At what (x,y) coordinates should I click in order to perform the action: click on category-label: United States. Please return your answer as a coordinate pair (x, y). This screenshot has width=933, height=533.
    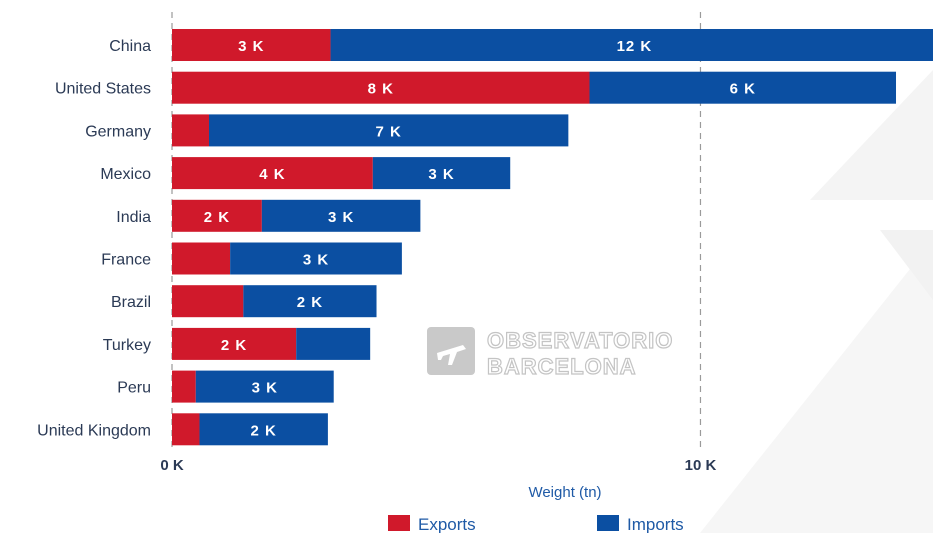
    Looking at the image, I should click on (103, 89).